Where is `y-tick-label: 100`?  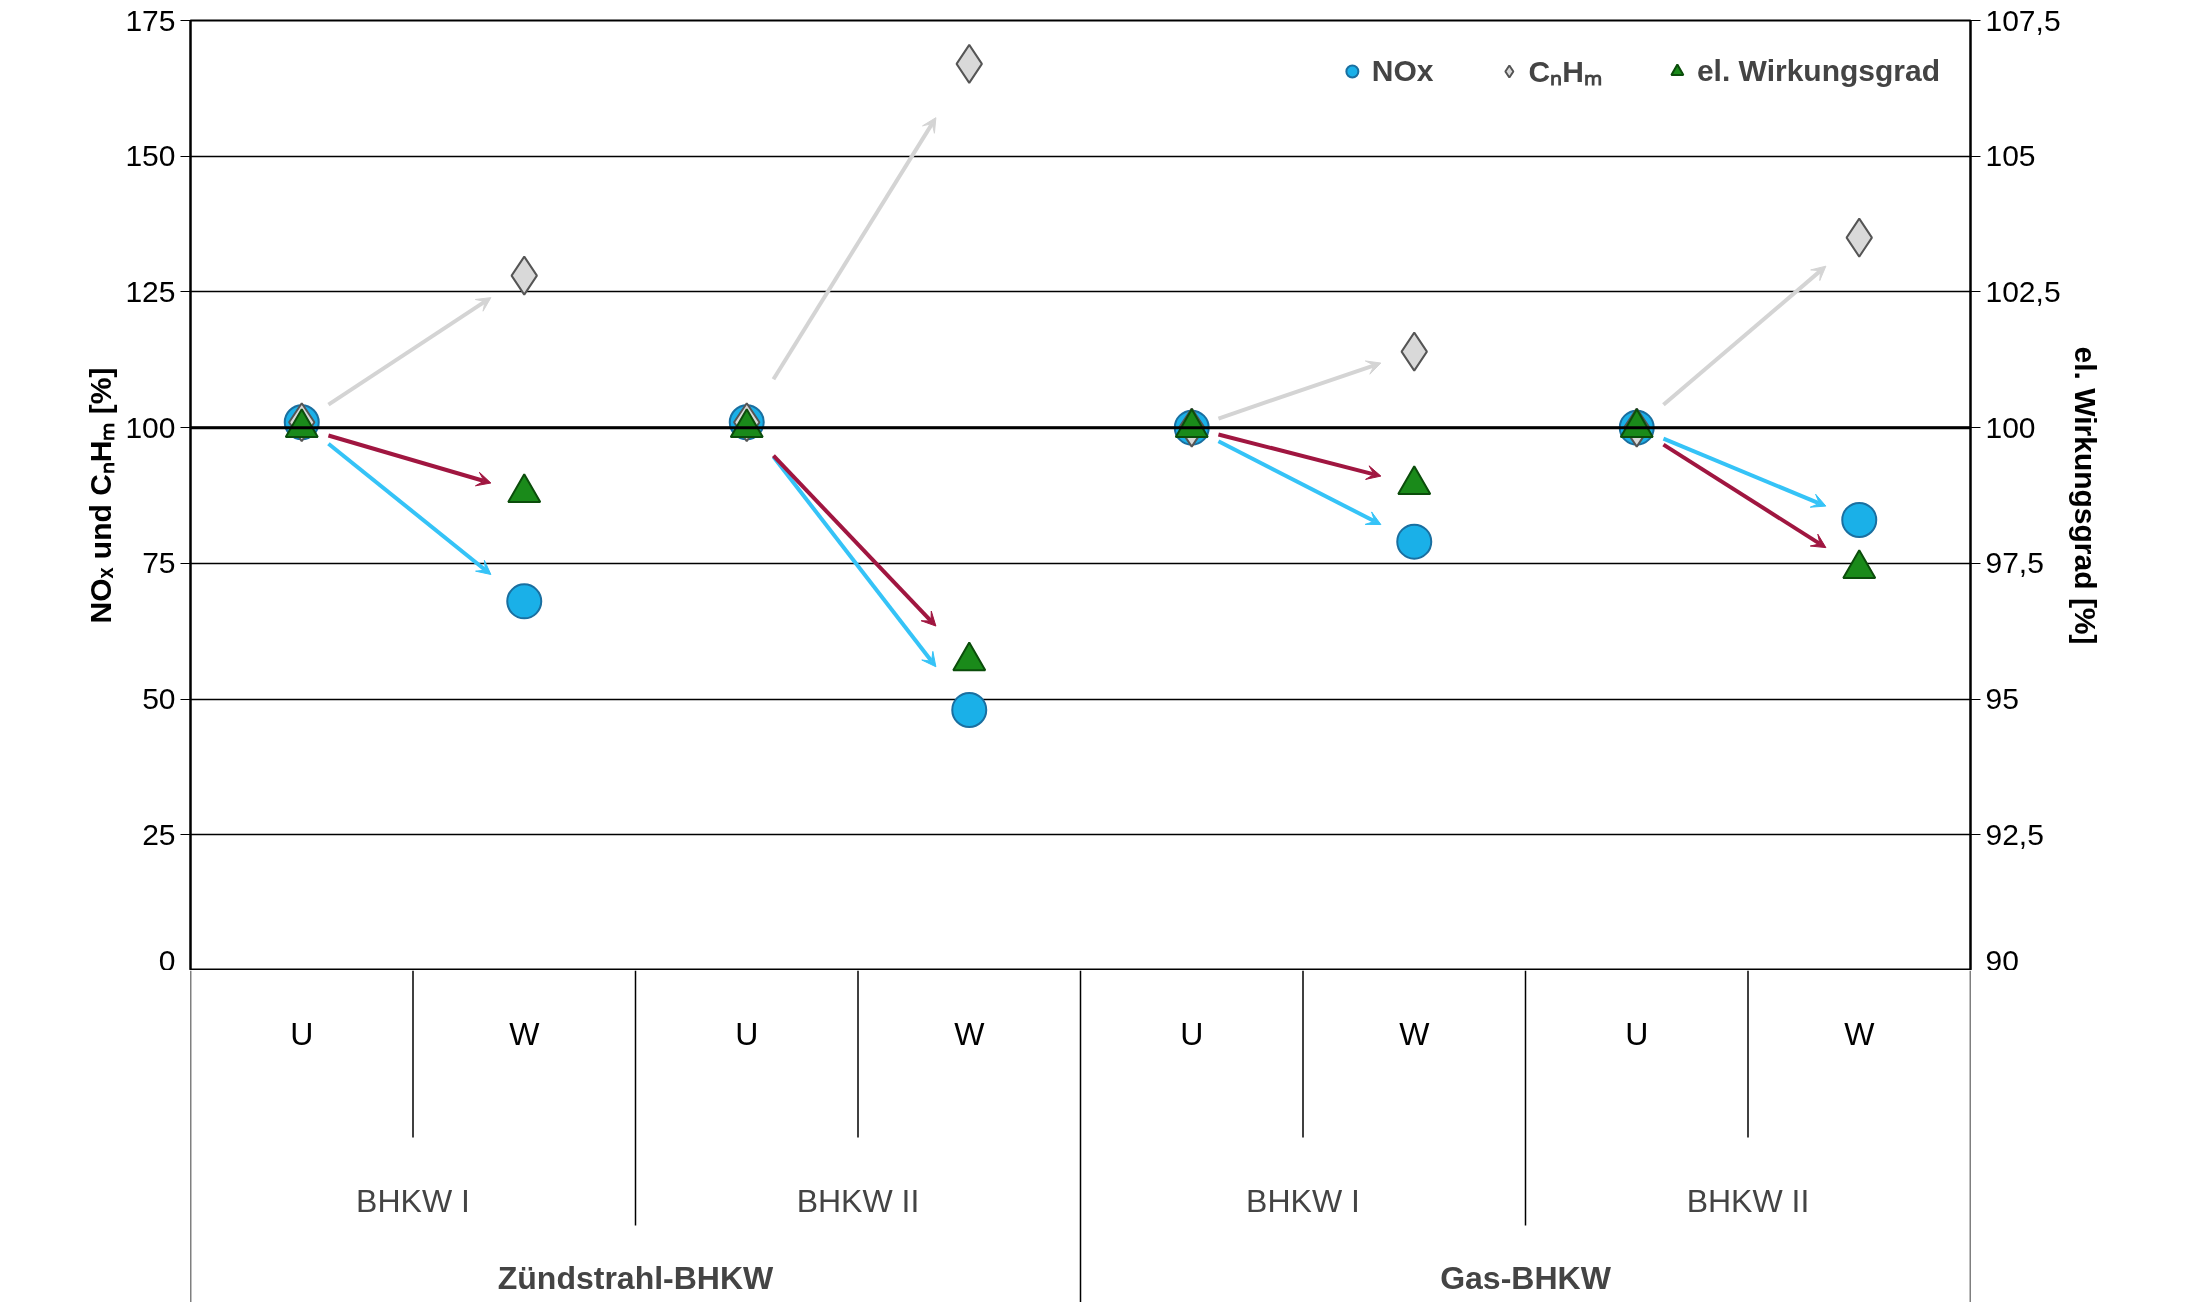
y-tick-label: 100 is located at coordinates (150, 427).